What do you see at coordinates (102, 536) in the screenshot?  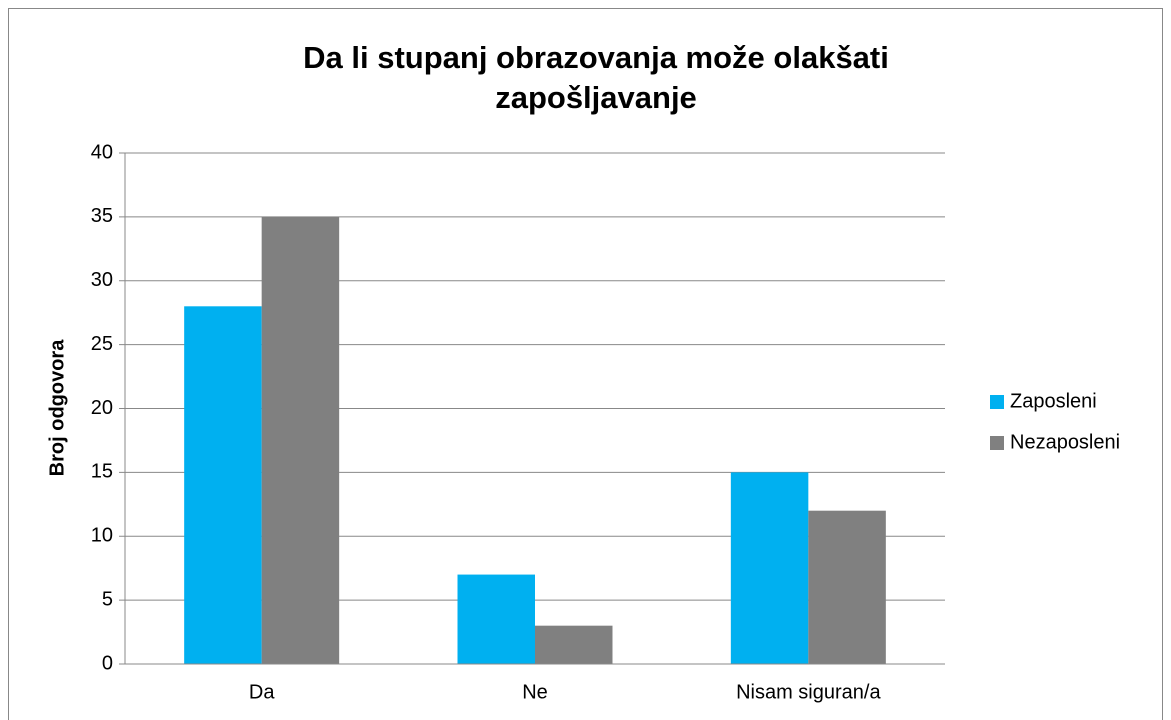 I see `y-tick-label: 10` at bounding box center [102, 536].